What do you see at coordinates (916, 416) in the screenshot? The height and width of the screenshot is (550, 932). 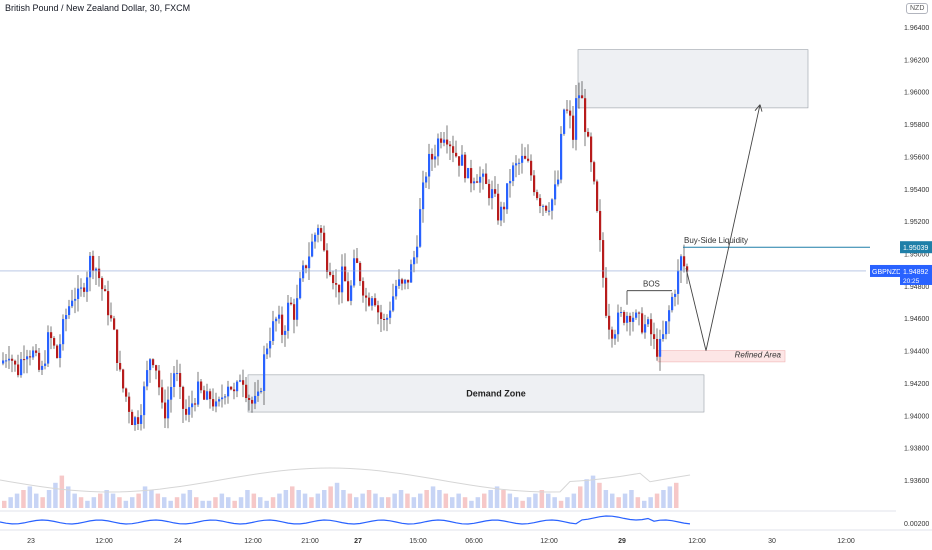 I see `price-tick-label: 1.94000` at bounding box center [916, 416].